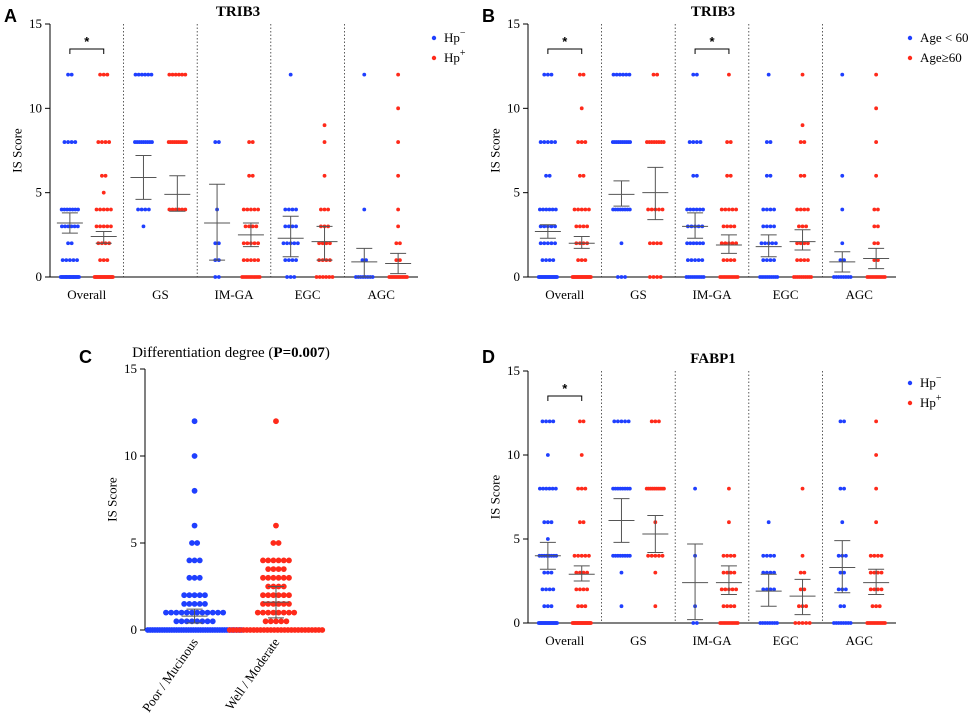 The width and height of the screenshot is (969, 722). Describe the element at coordinates (713, 294) in the screenshot. I see `x-tick-label: IM-GA` at that location.